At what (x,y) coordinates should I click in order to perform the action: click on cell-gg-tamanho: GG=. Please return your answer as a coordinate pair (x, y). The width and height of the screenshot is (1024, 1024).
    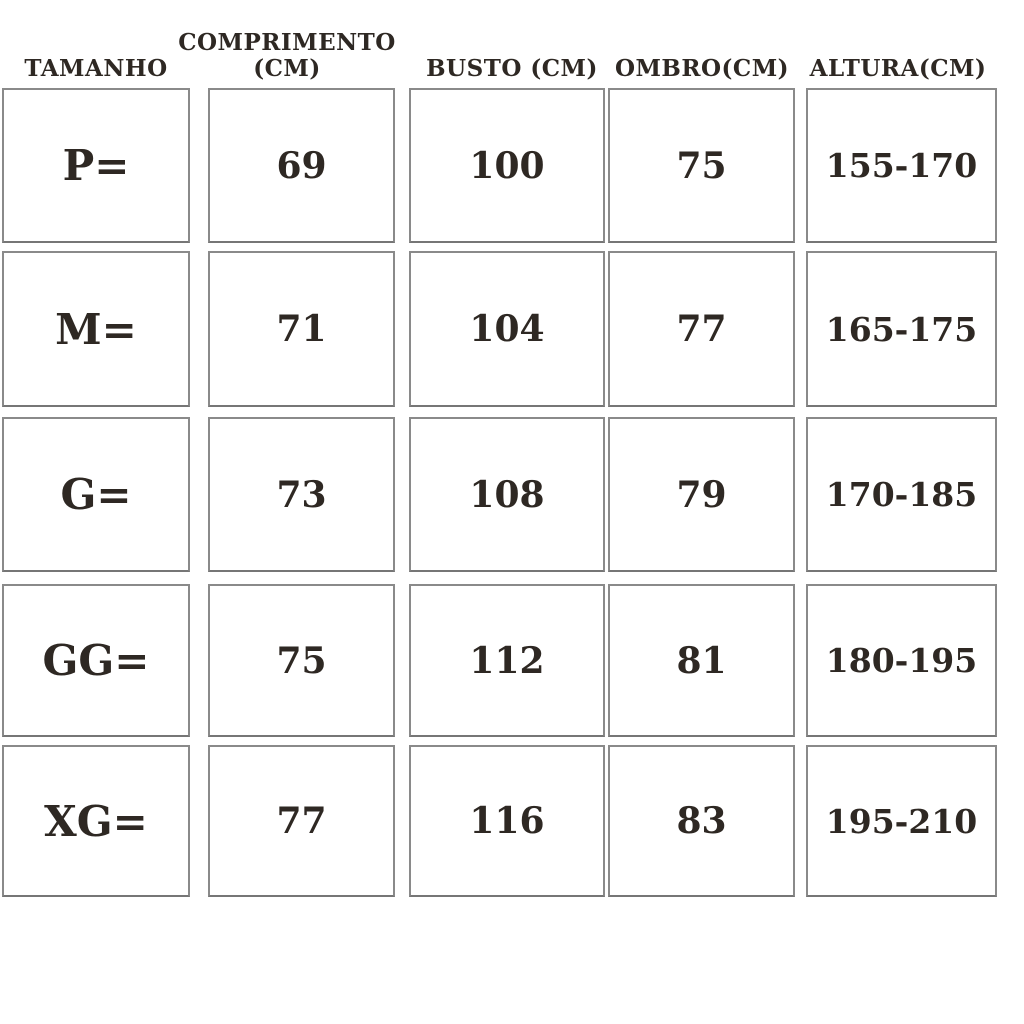
    Looking at the image, I should click on (96, 660).